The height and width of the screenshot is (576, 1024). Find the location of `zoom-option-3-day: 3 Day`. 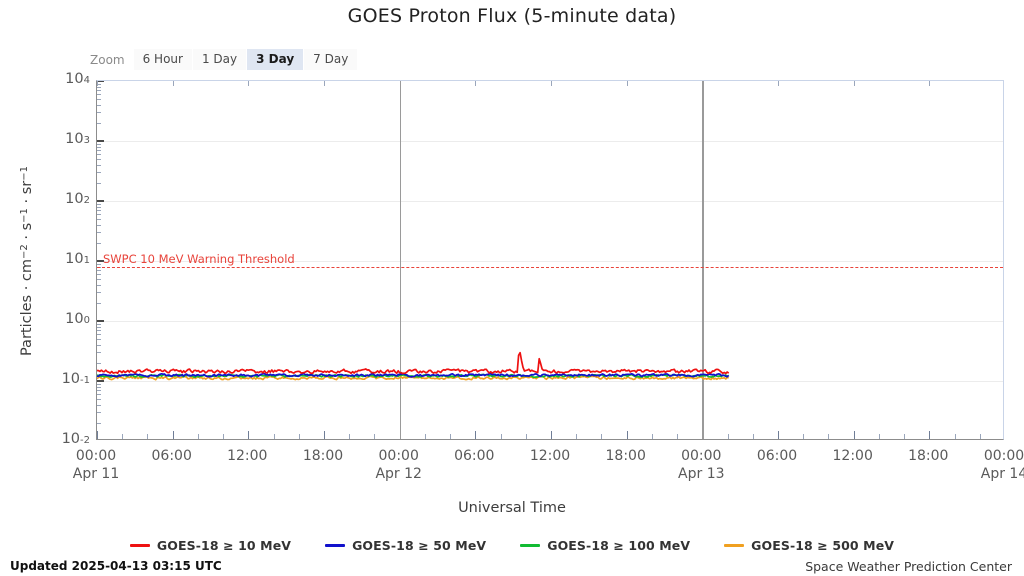

zoom-option-3-day: 3 Day is located at coordinates (275, 59).